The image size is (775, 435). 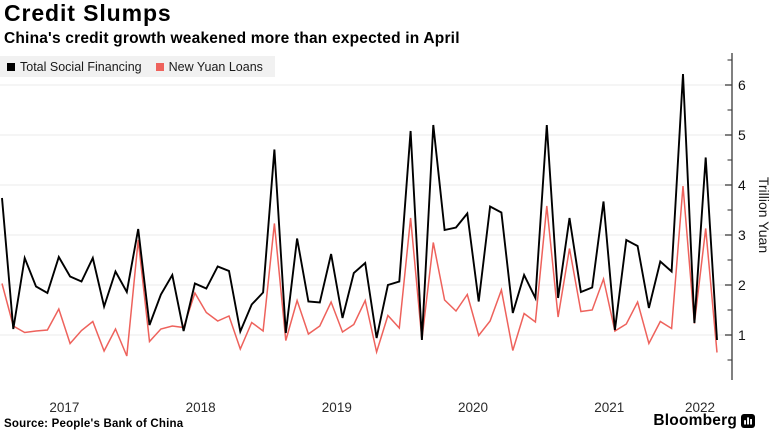 What do you see at coordinates (11, 66) in the screenshot?
I see `legend-swatch-black-icon` at bounding box center [11, 66].